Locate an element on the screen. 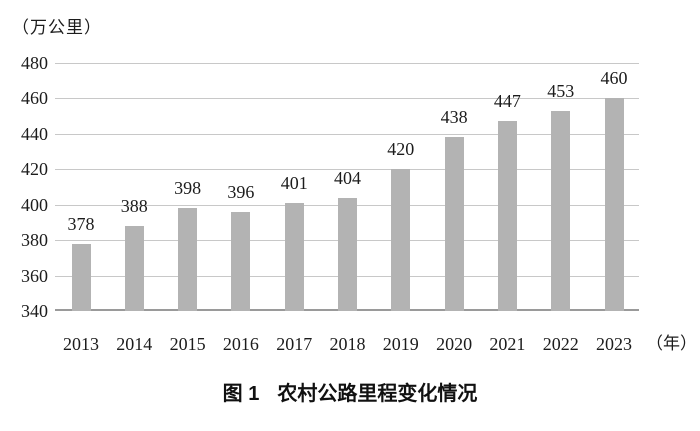  bar-value-label: 378 is located at coordinates (81, 223).